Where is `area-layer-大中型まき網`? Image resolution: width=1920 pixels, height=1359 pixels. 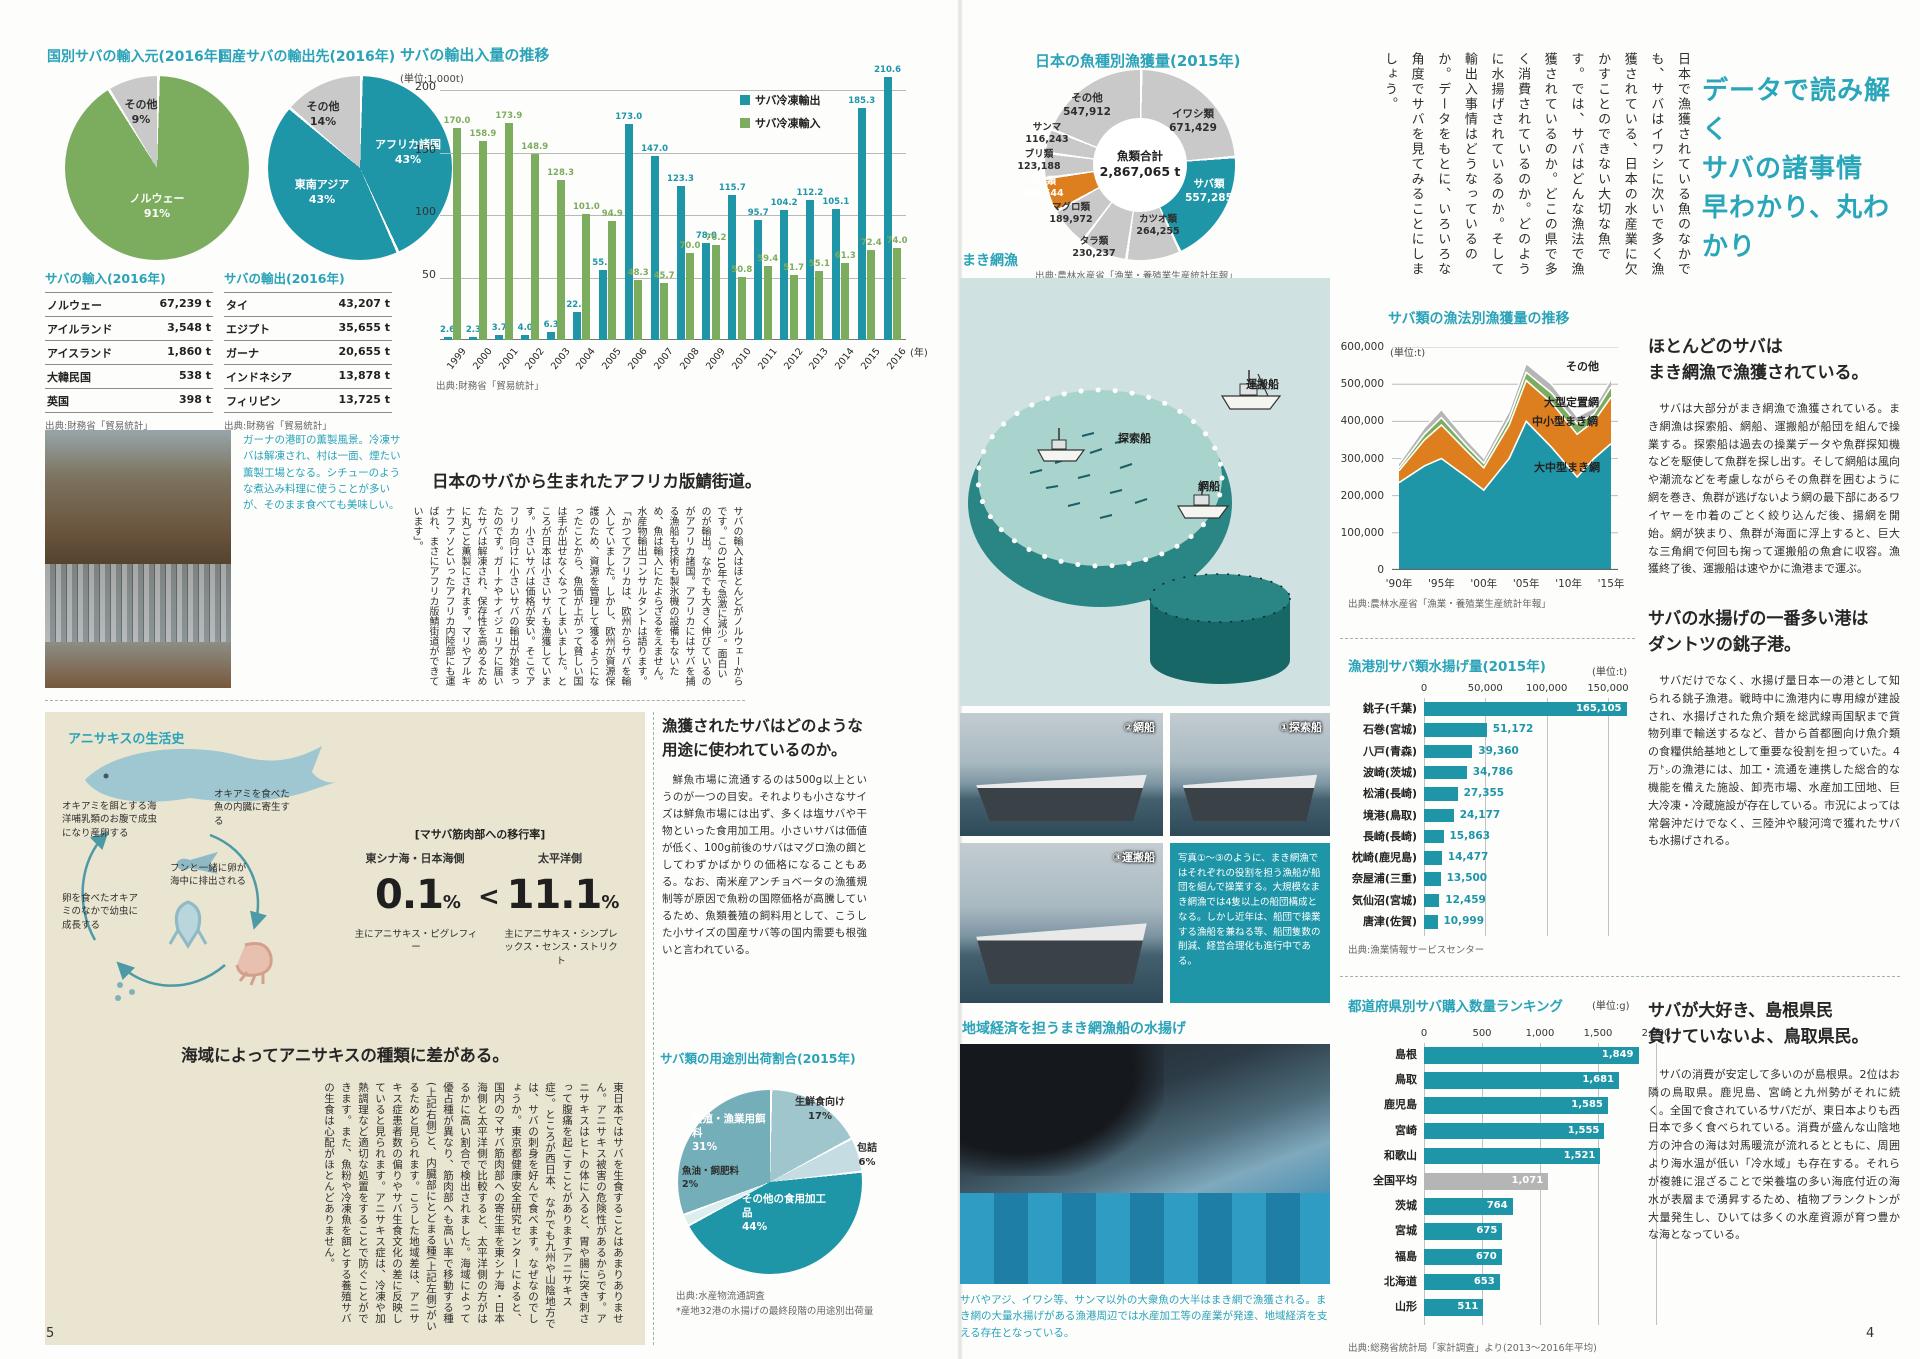 area-layer-大中型まき網 is located at coordinates (1505, 495).